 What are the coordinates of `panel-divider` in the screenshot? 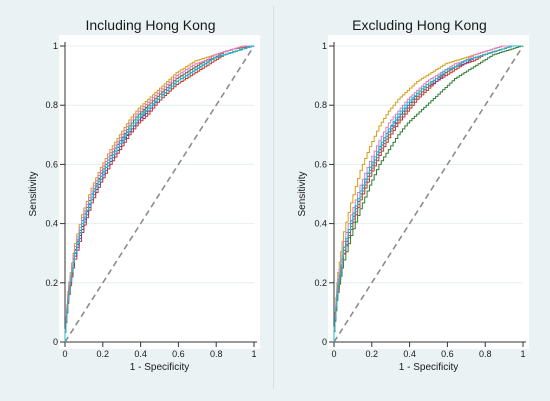 It's located at (273, 197).